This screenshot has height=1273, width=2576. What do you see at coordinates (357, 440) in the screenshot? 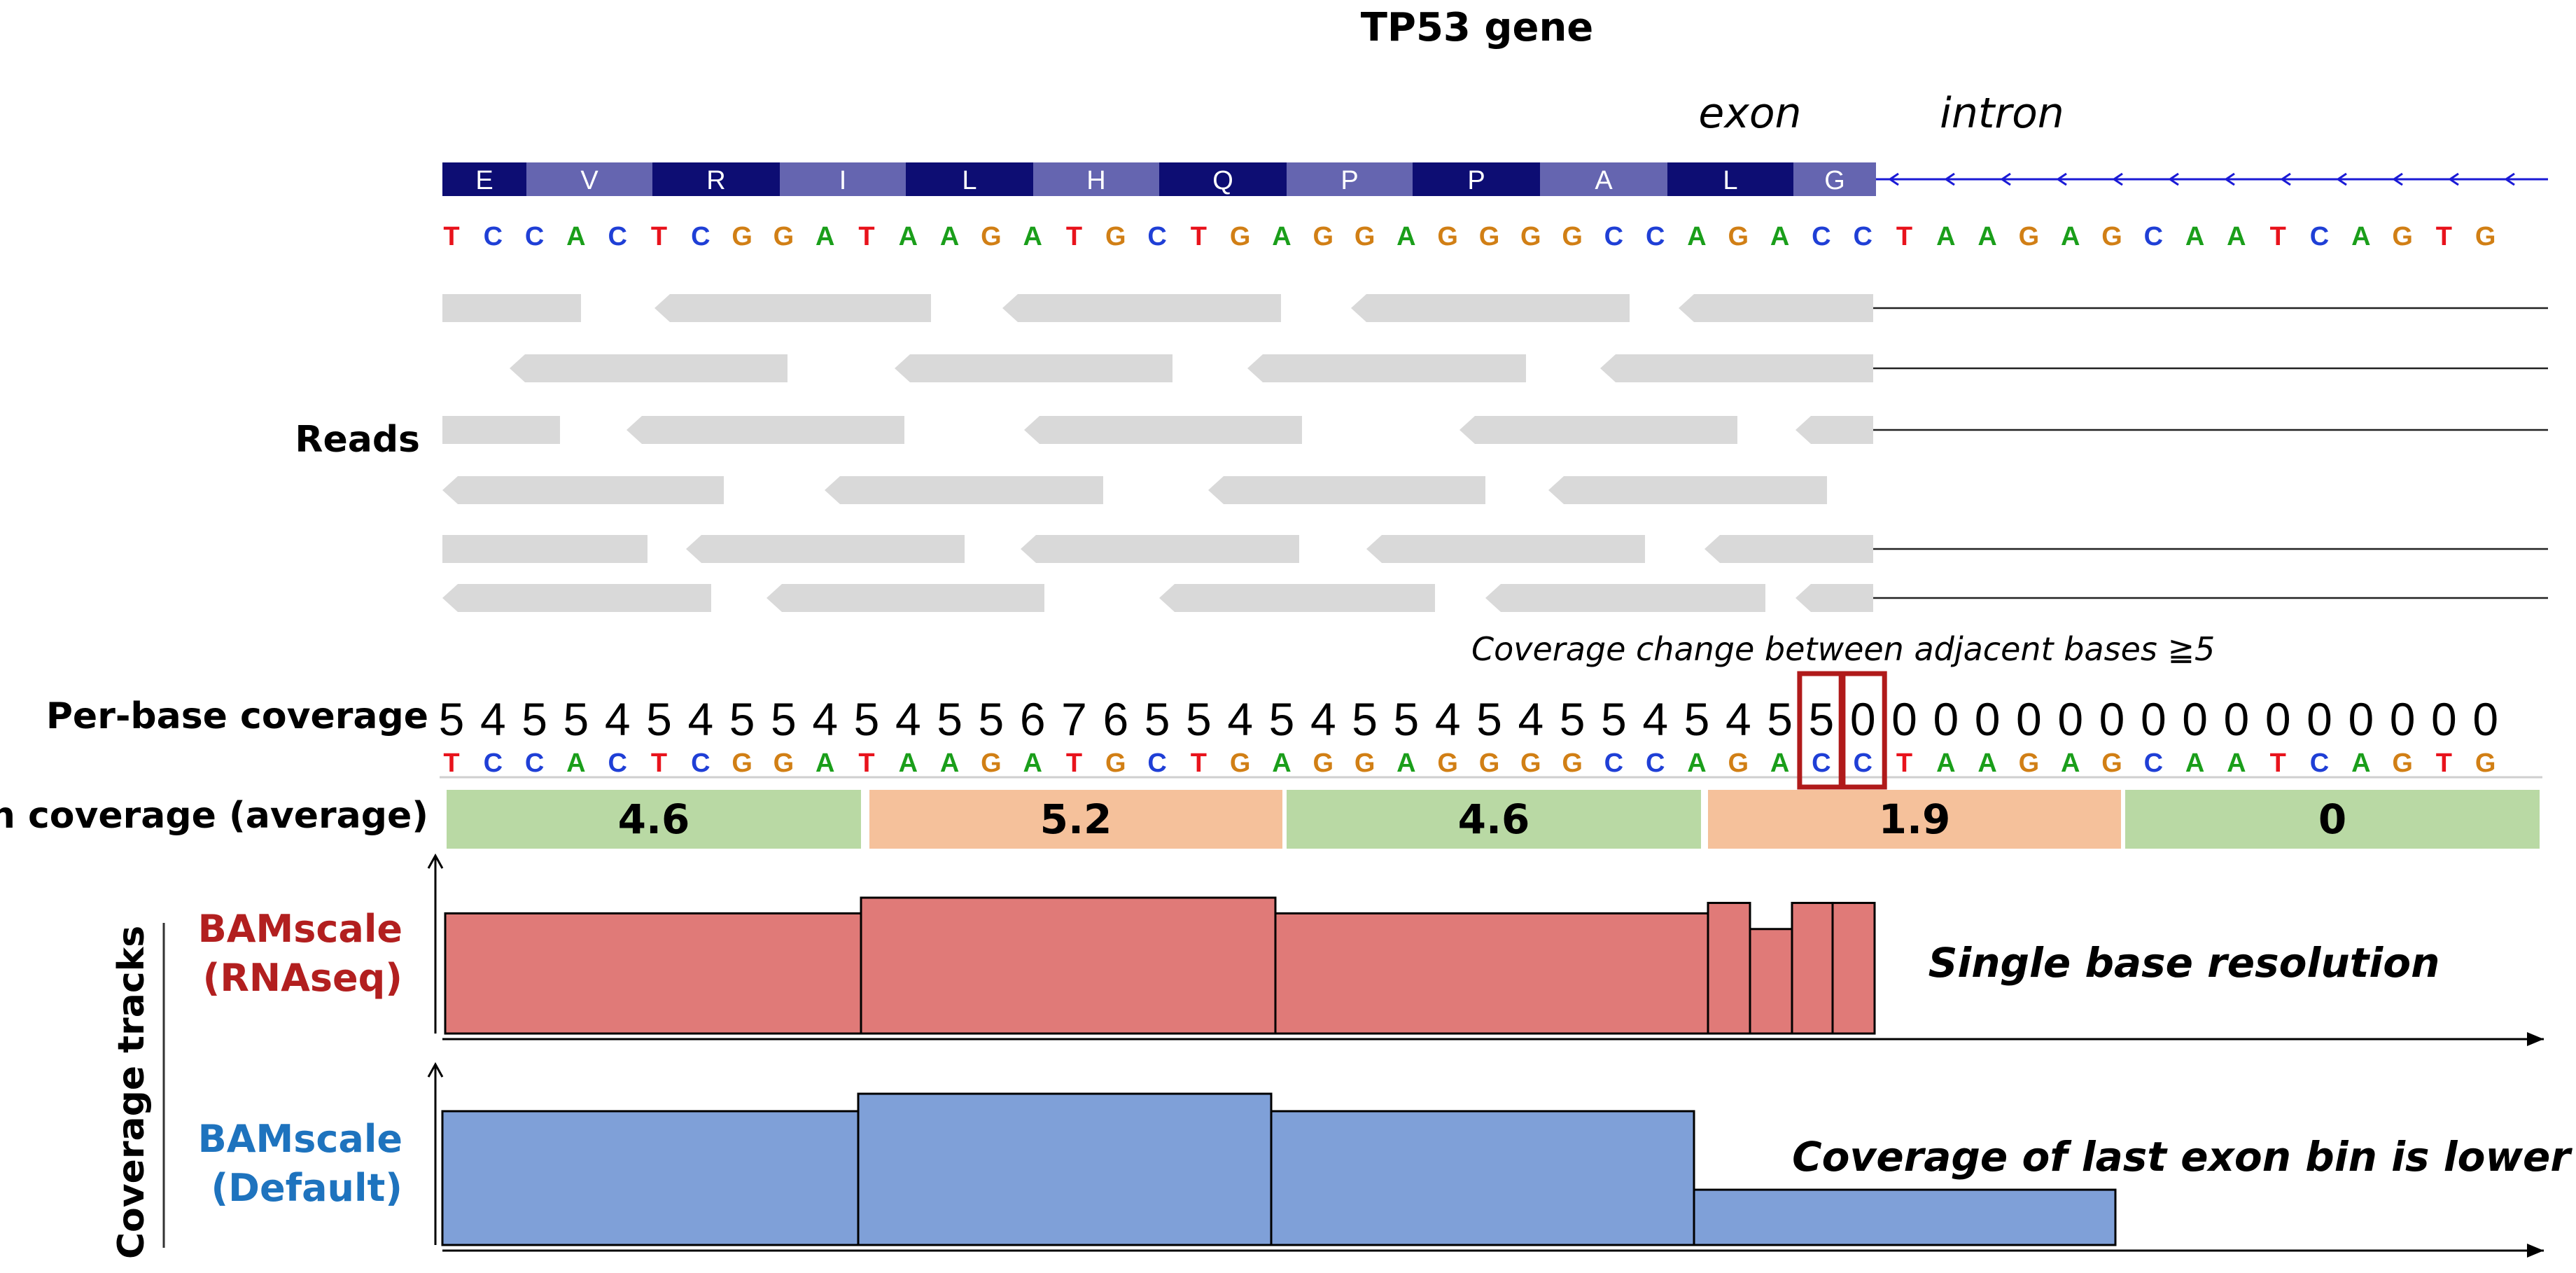
I see `reads-label: Reads` at bounding box center [357, 440].